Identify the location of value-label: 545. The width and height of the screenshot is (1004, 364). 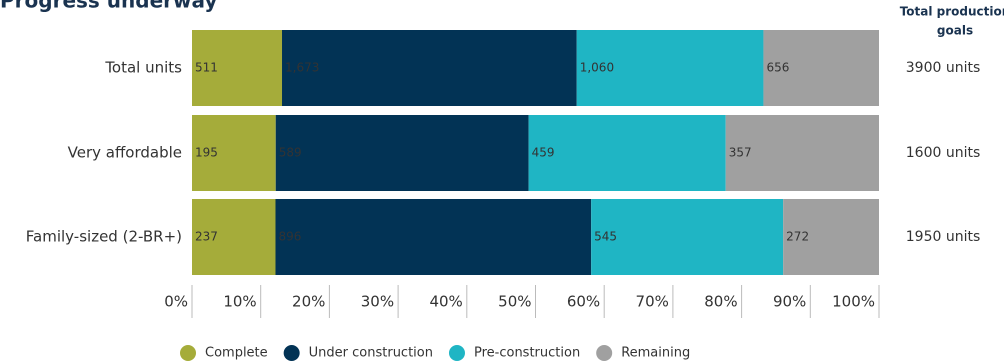
(605, 237).